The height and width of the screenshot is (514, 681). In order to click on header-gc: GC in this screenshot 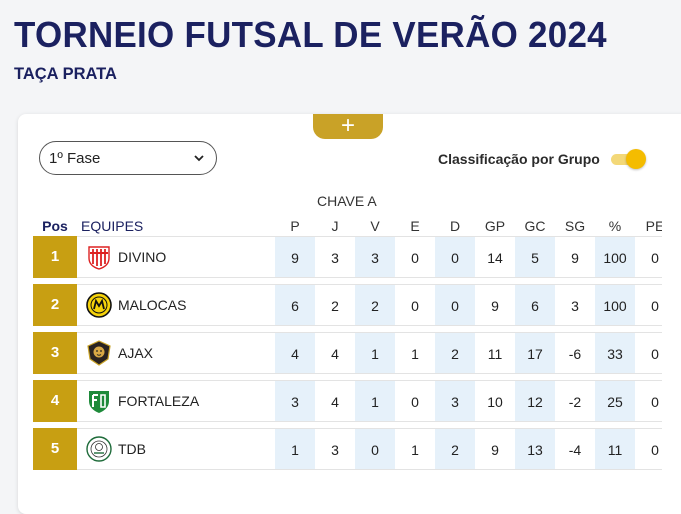, I will do `click(535, 226)`.